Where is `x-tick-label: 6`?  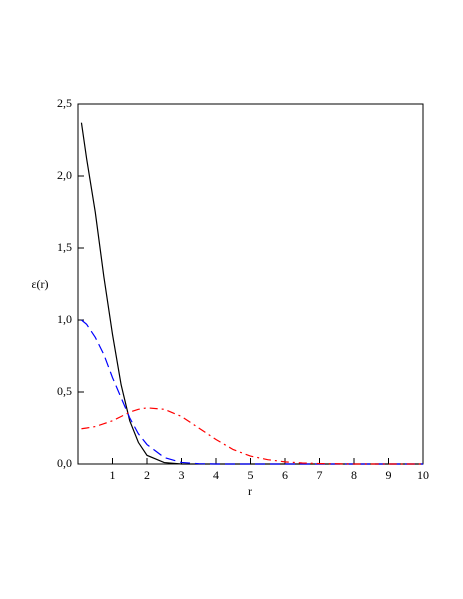 x-tick-label: 6 is located at coordinates (285, 475).